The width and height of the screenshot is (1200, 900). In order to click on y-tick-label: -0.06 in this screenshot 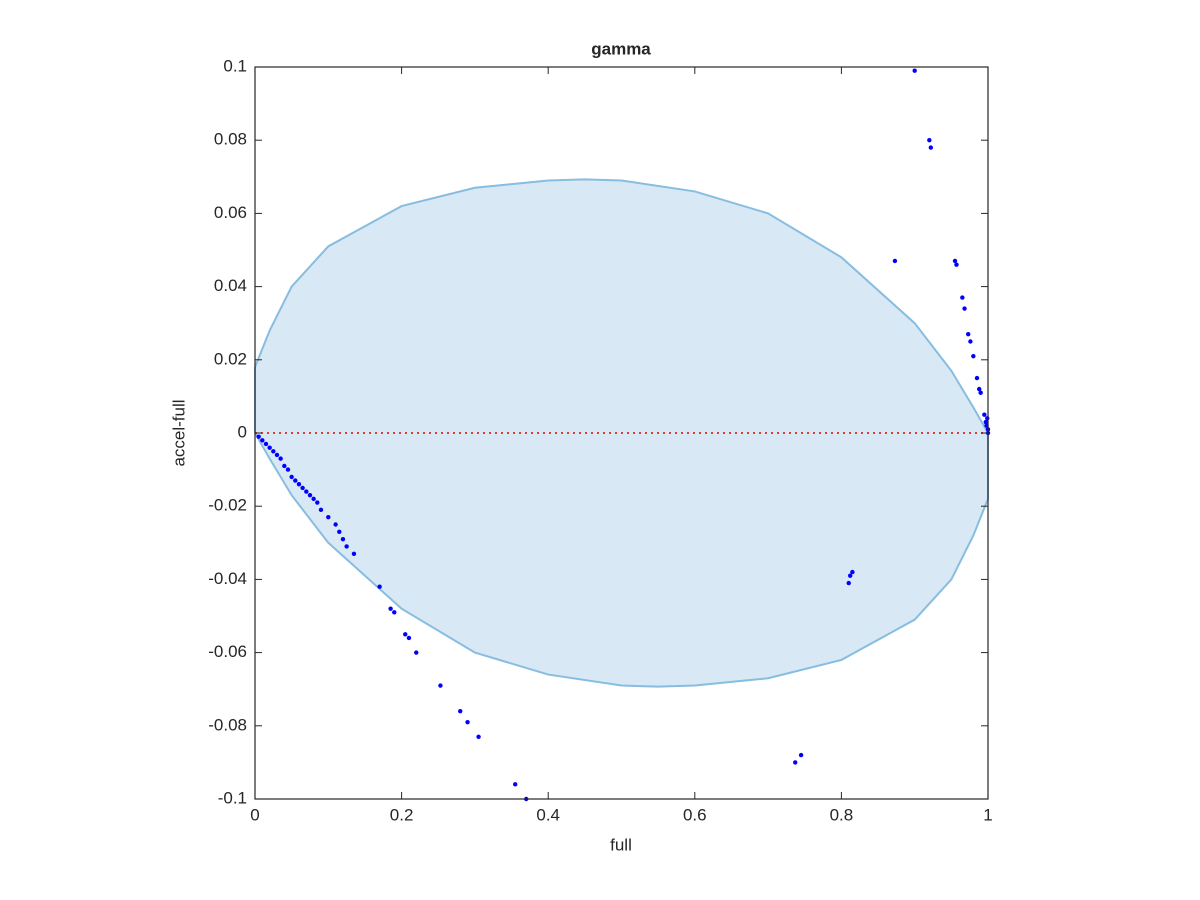, I will do `click(227, 651)`.